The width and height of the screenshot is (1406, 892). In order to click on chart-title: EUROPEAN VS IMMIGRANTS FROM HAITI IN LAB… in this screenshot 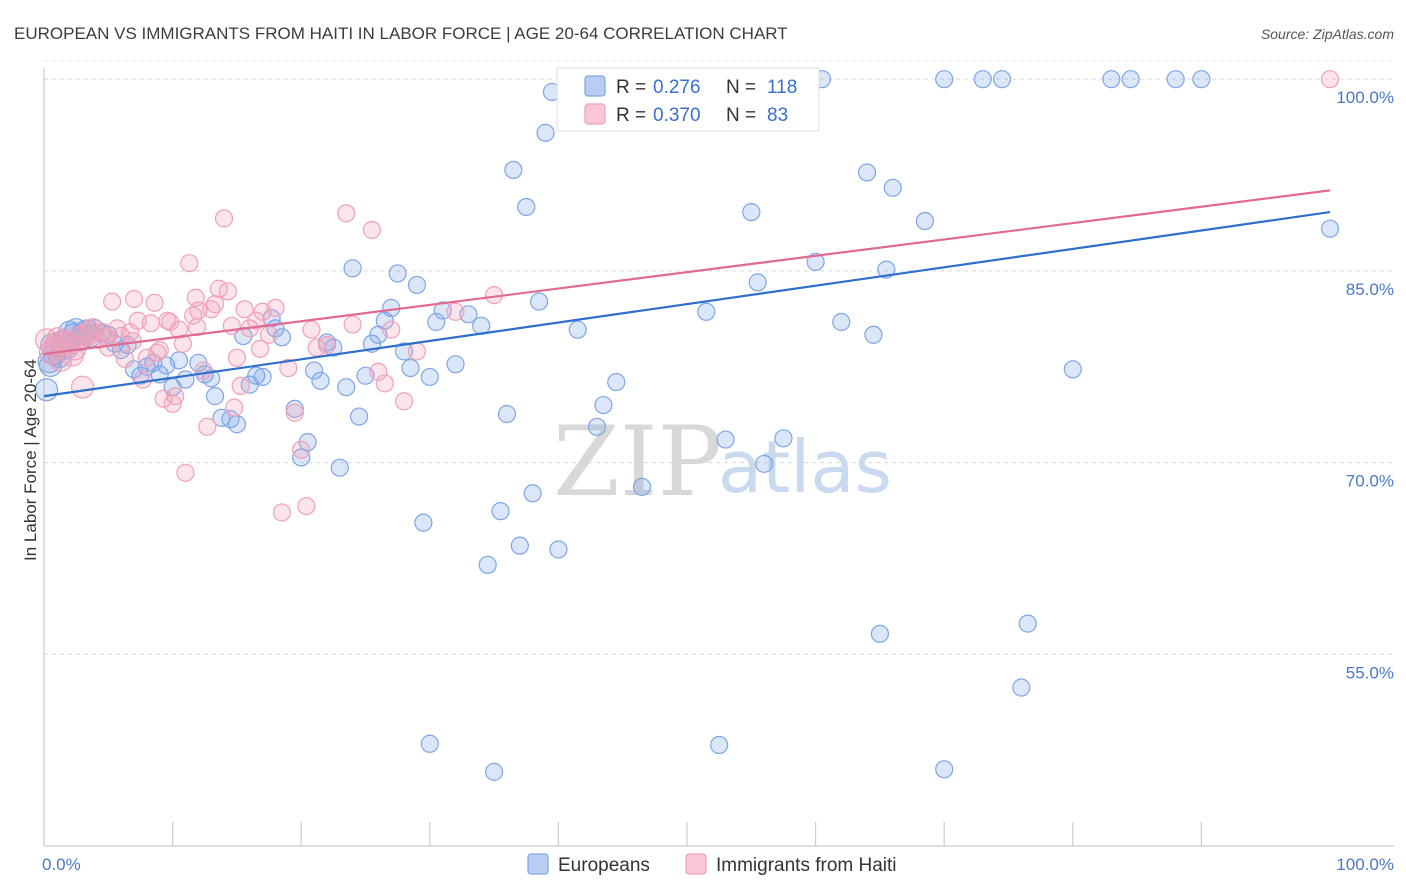, I will do `click(401, 33)`.